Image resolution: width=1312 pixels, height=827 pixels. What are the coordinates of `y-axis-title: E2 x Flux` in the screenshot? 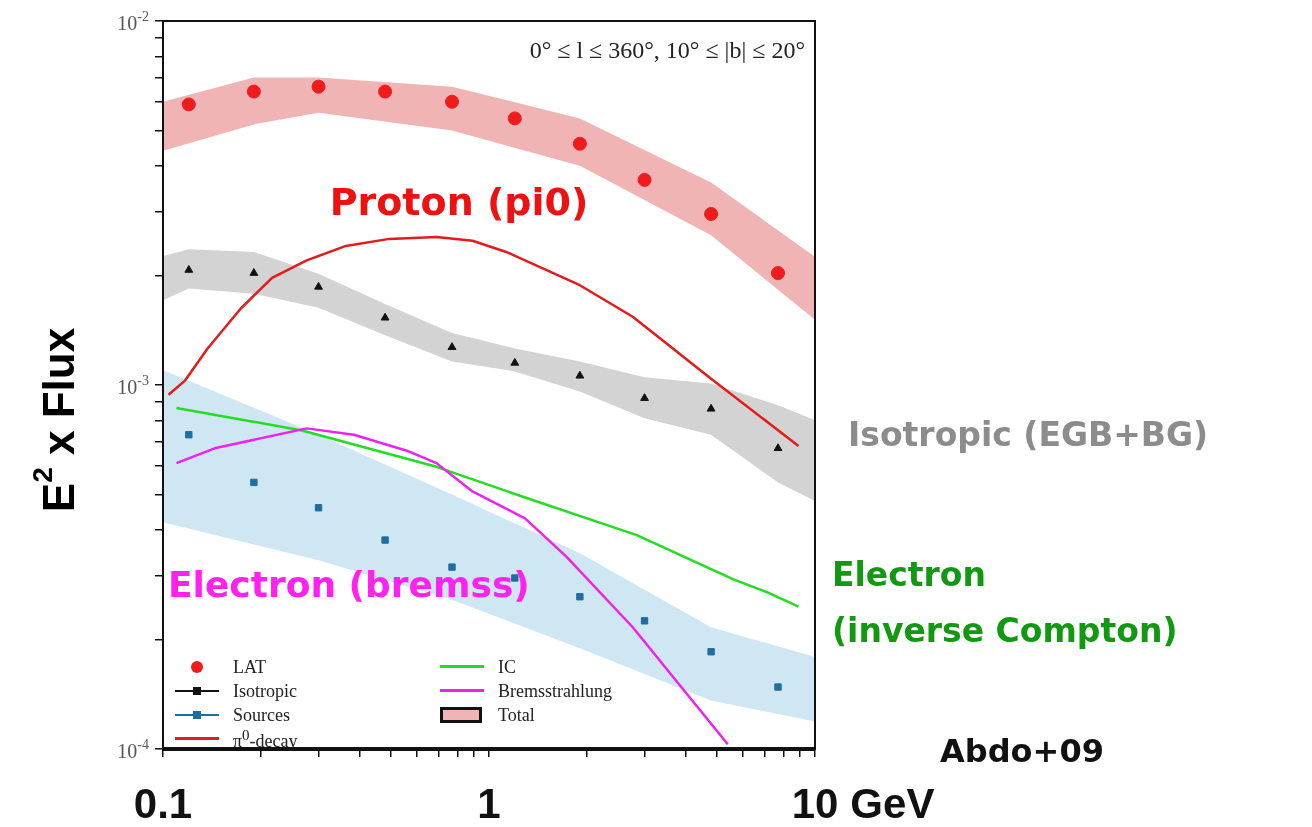 It's located at (55, 420).